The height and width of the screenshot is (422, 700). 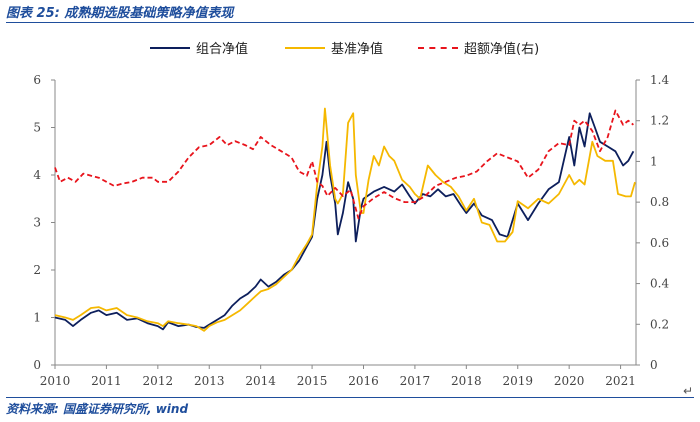 I want to click on left-y-tick-label: 4, so click(x=37, y=175).